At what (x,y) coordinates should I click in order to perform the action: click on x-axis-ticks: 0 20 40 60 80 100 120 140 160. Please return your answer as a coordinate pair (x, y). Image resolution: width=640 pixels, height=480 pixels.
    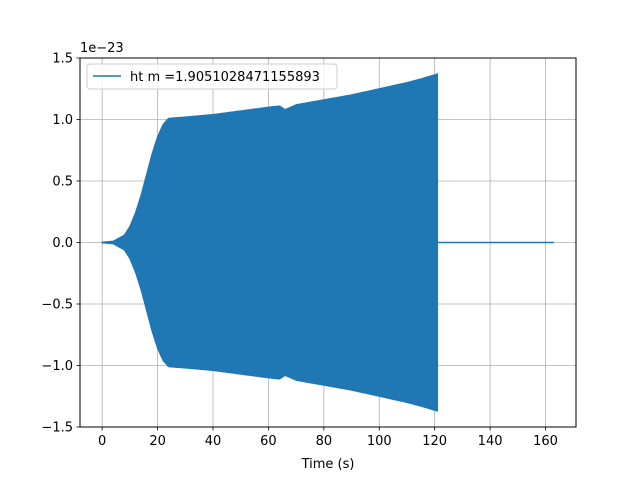
    Looking at the image, I should click on (328, 438).